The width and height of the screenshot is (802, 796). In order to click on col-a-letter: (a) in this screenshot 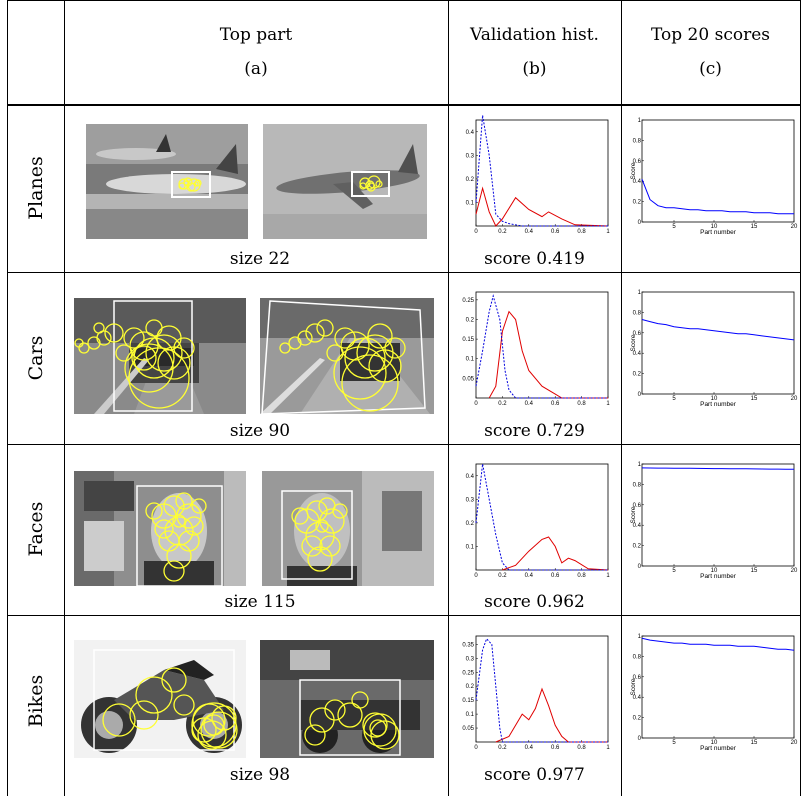, I will do `click(256, 69)`.